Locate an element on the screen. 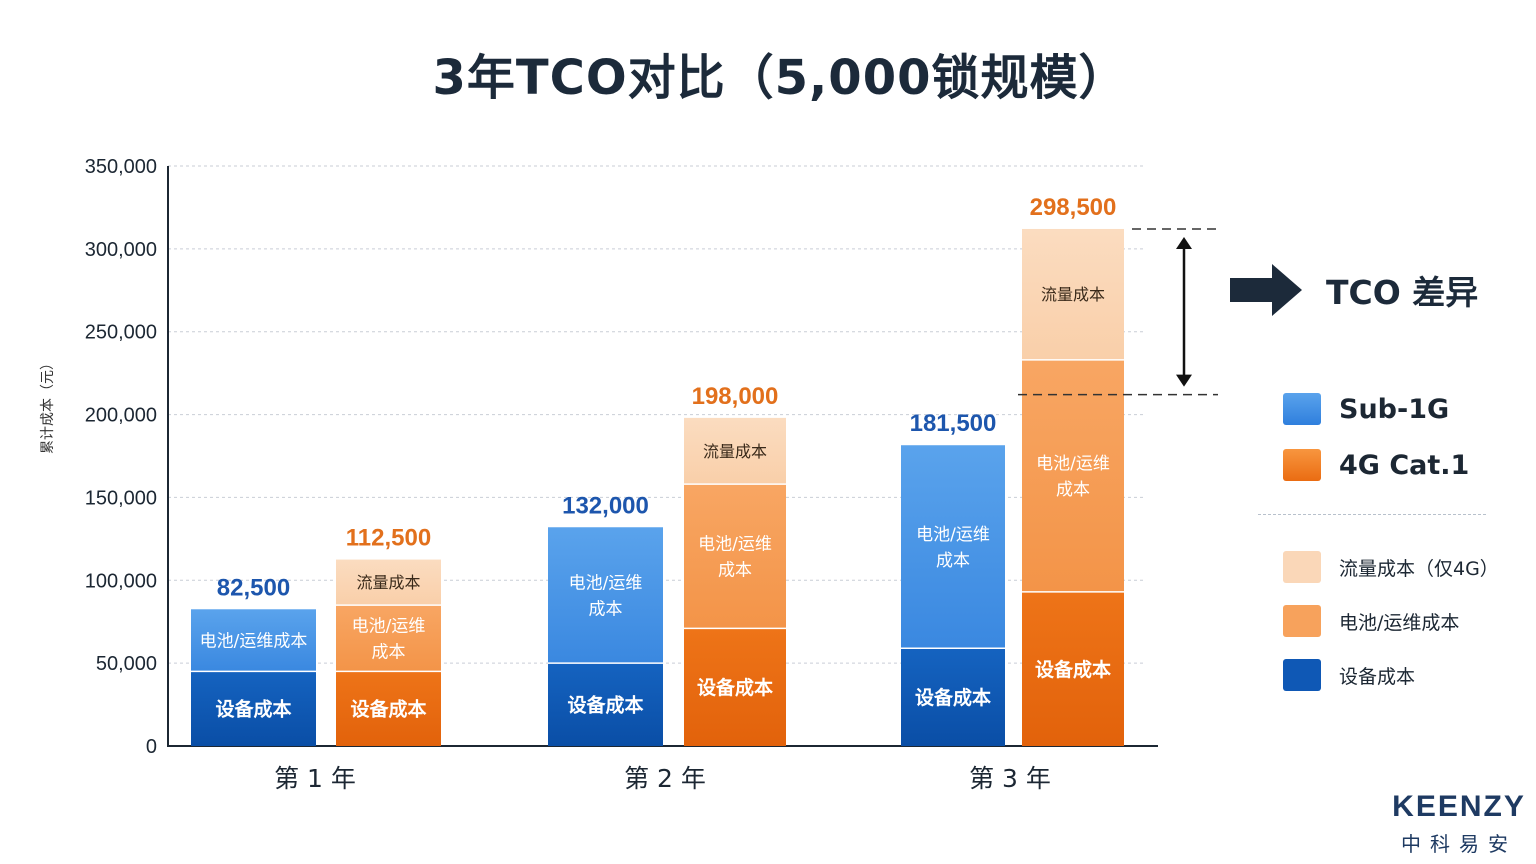  legend-swatch-battery is located at coordinates (1302, 621).